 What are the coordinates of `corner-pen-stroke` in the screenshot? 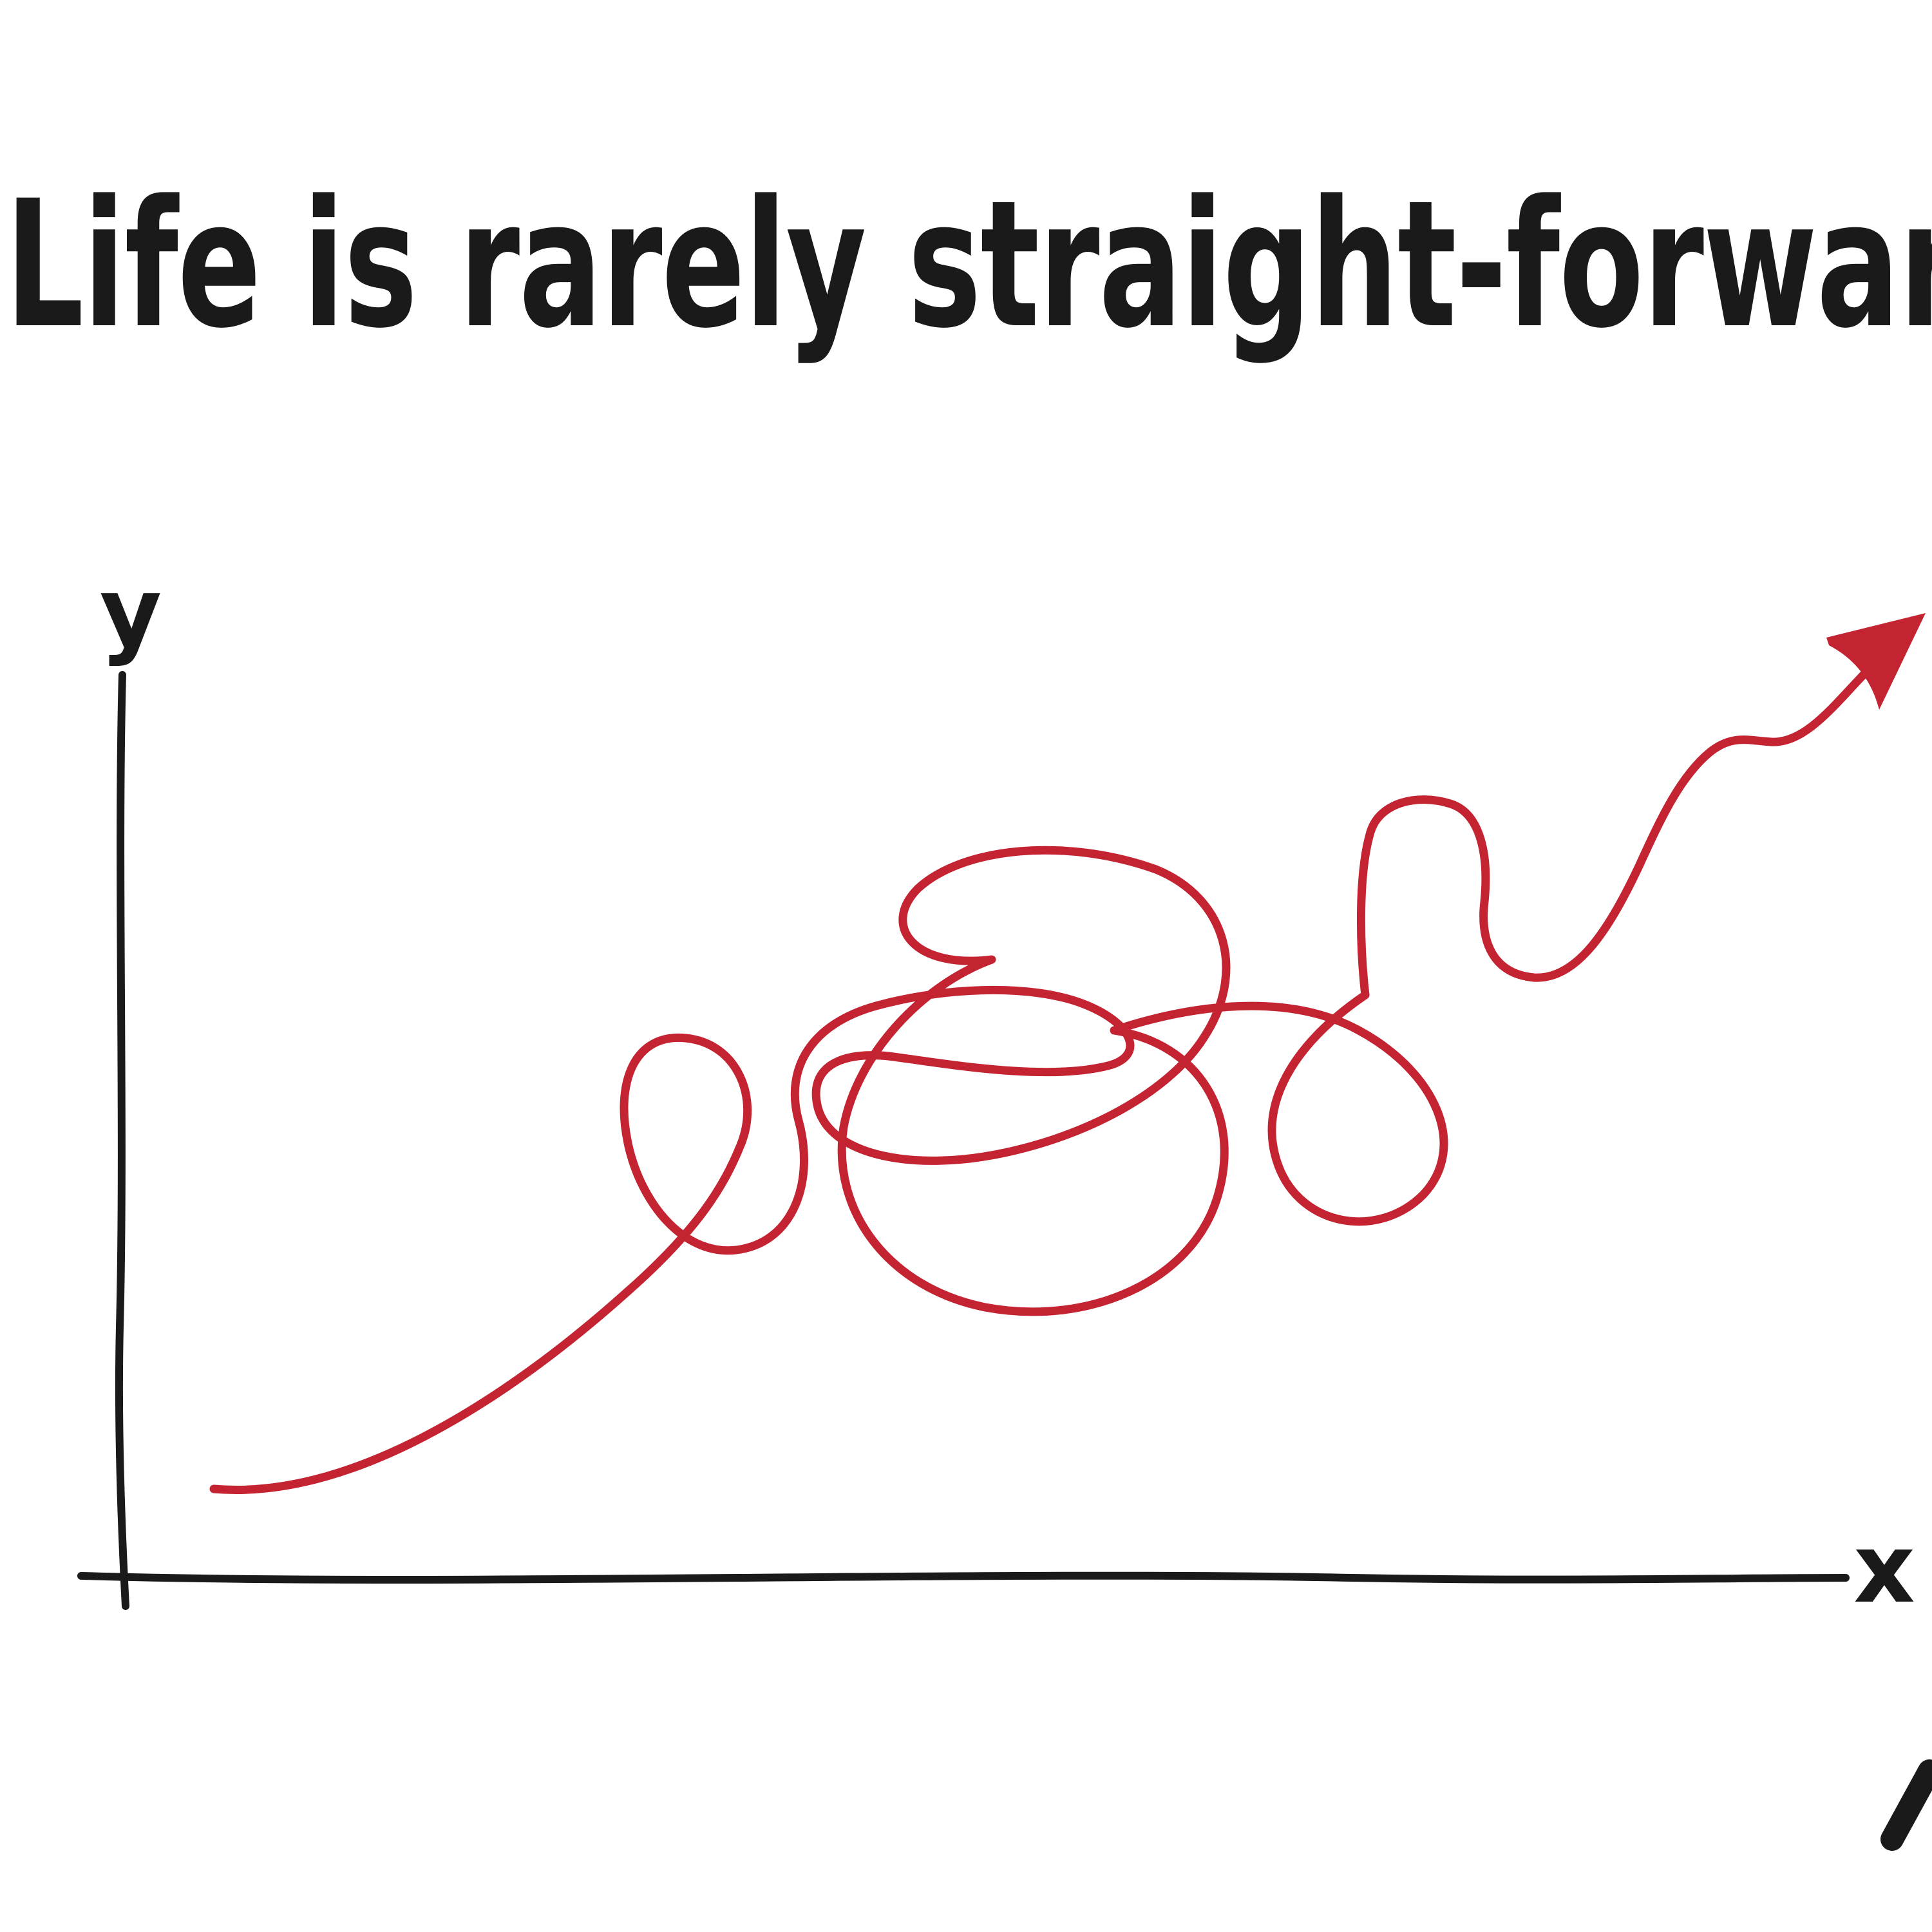 It's located at (1906, 1805).